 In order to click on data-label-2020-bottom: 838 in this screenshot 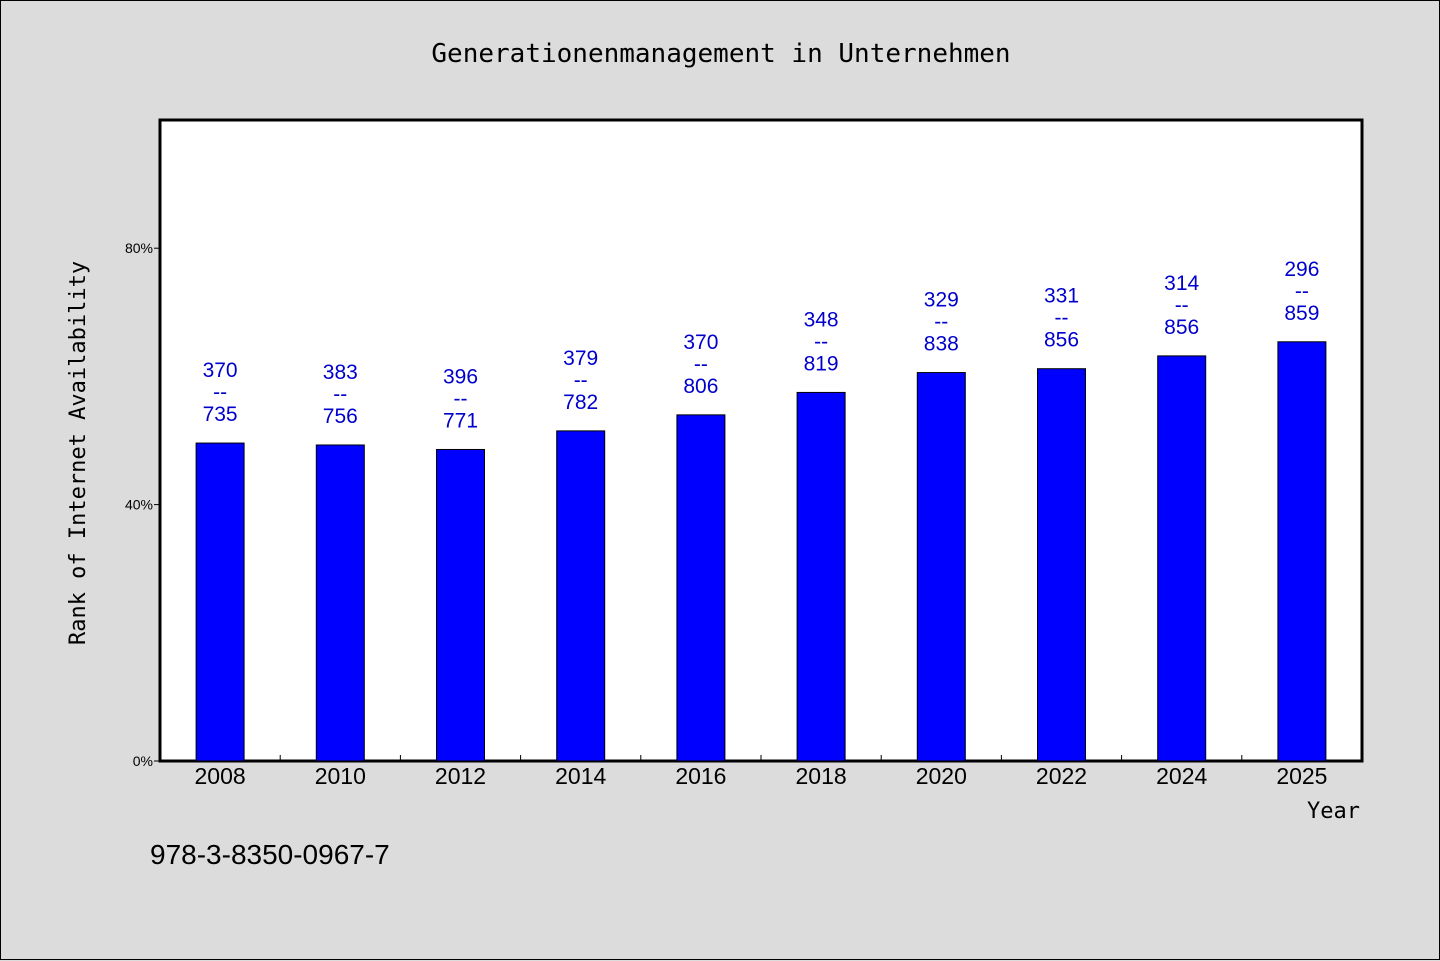, I will do `click(941, 344)`.